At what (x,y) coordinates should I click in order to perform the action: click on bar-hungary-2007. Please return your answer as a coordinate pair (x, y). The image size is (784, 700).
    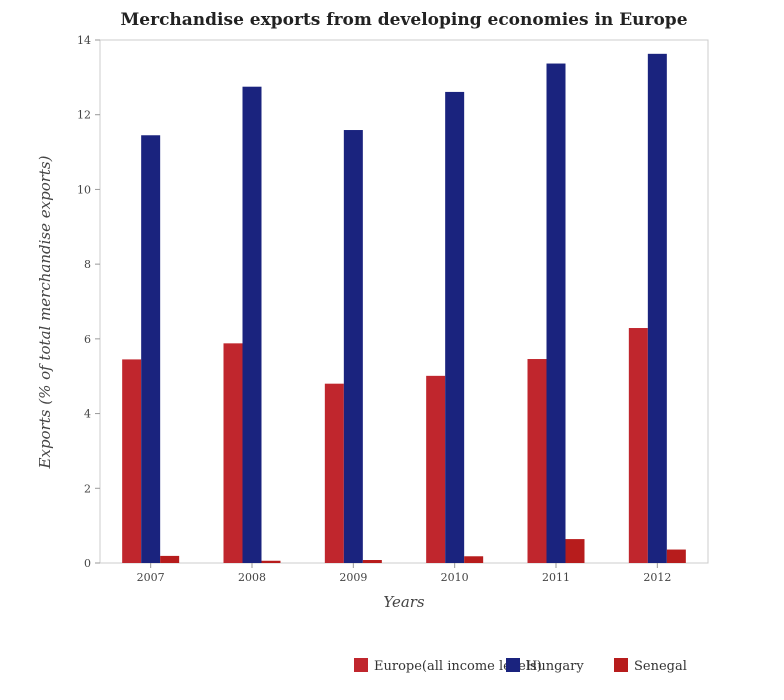
    Looking at the image, I should click on (151, 349).